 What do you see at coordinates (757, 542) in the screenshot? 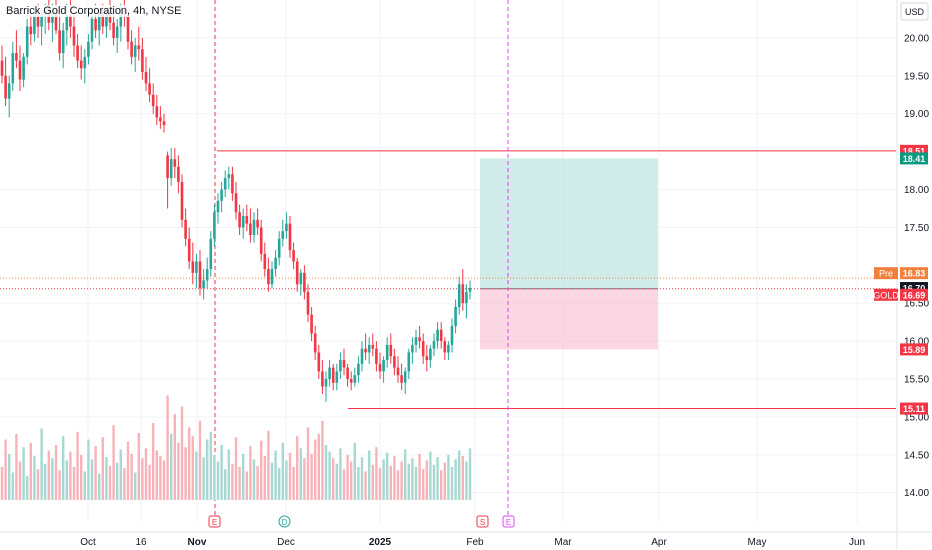
I see `time-tick-label: May` at bounding box center [757, 542].